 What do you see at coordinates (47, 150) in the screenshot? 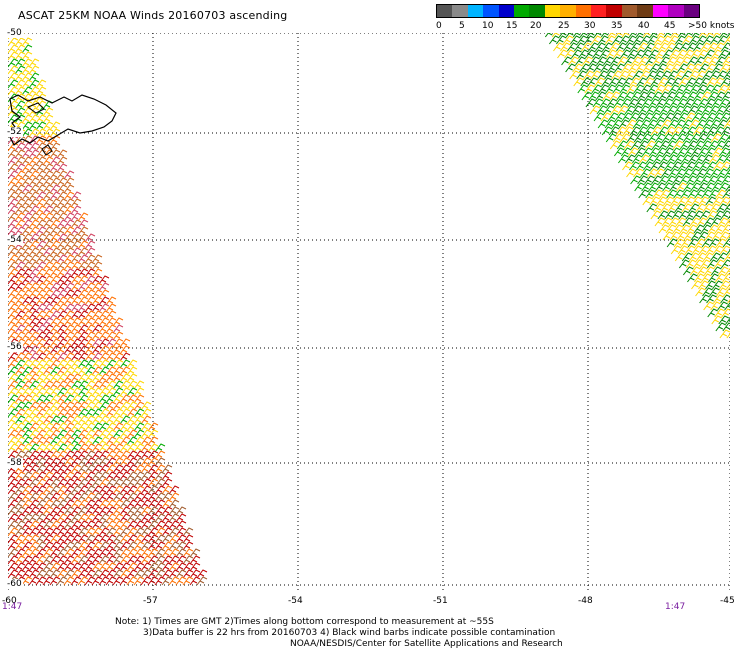
I see `island-outline` at bounding box center [47, 150].